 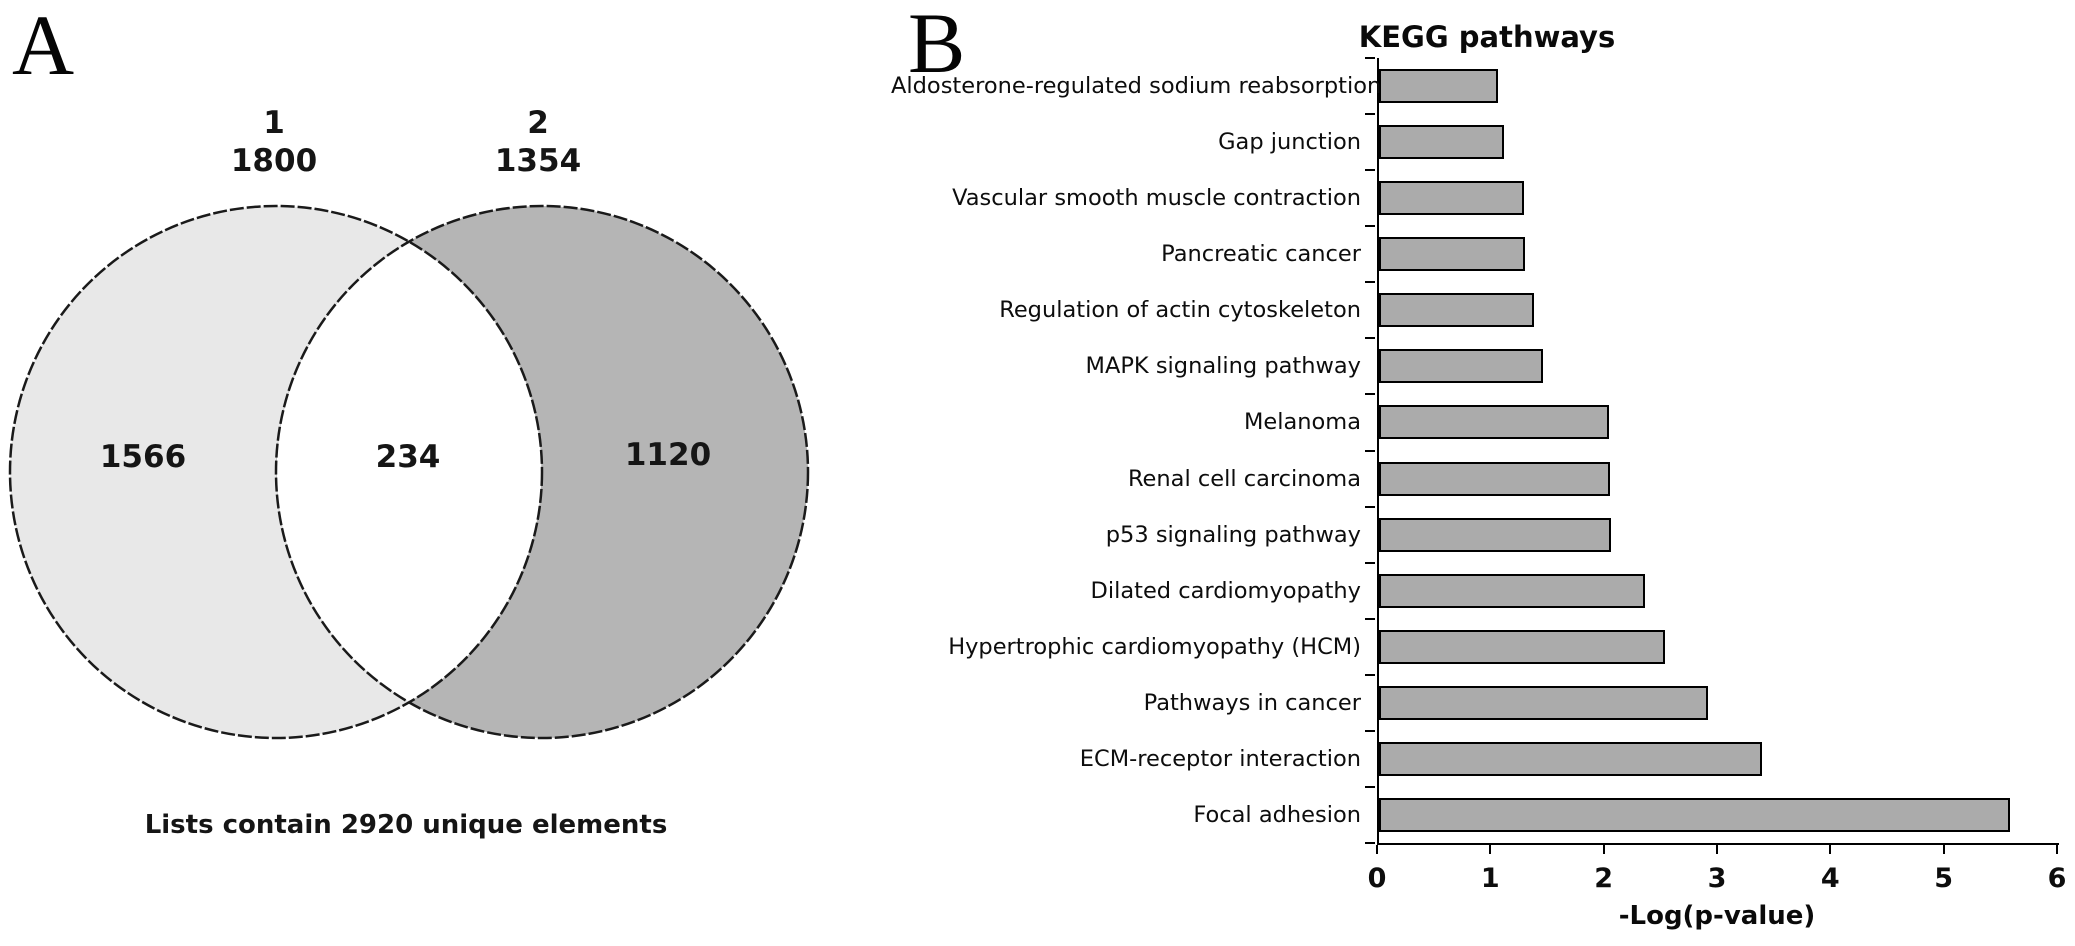 What do you see at coordinates (1154, 646) in the screenshot?
I see `category-label: Hypertrophic cardiomyopathy (HCM)` at bounding box center [1154, 646].